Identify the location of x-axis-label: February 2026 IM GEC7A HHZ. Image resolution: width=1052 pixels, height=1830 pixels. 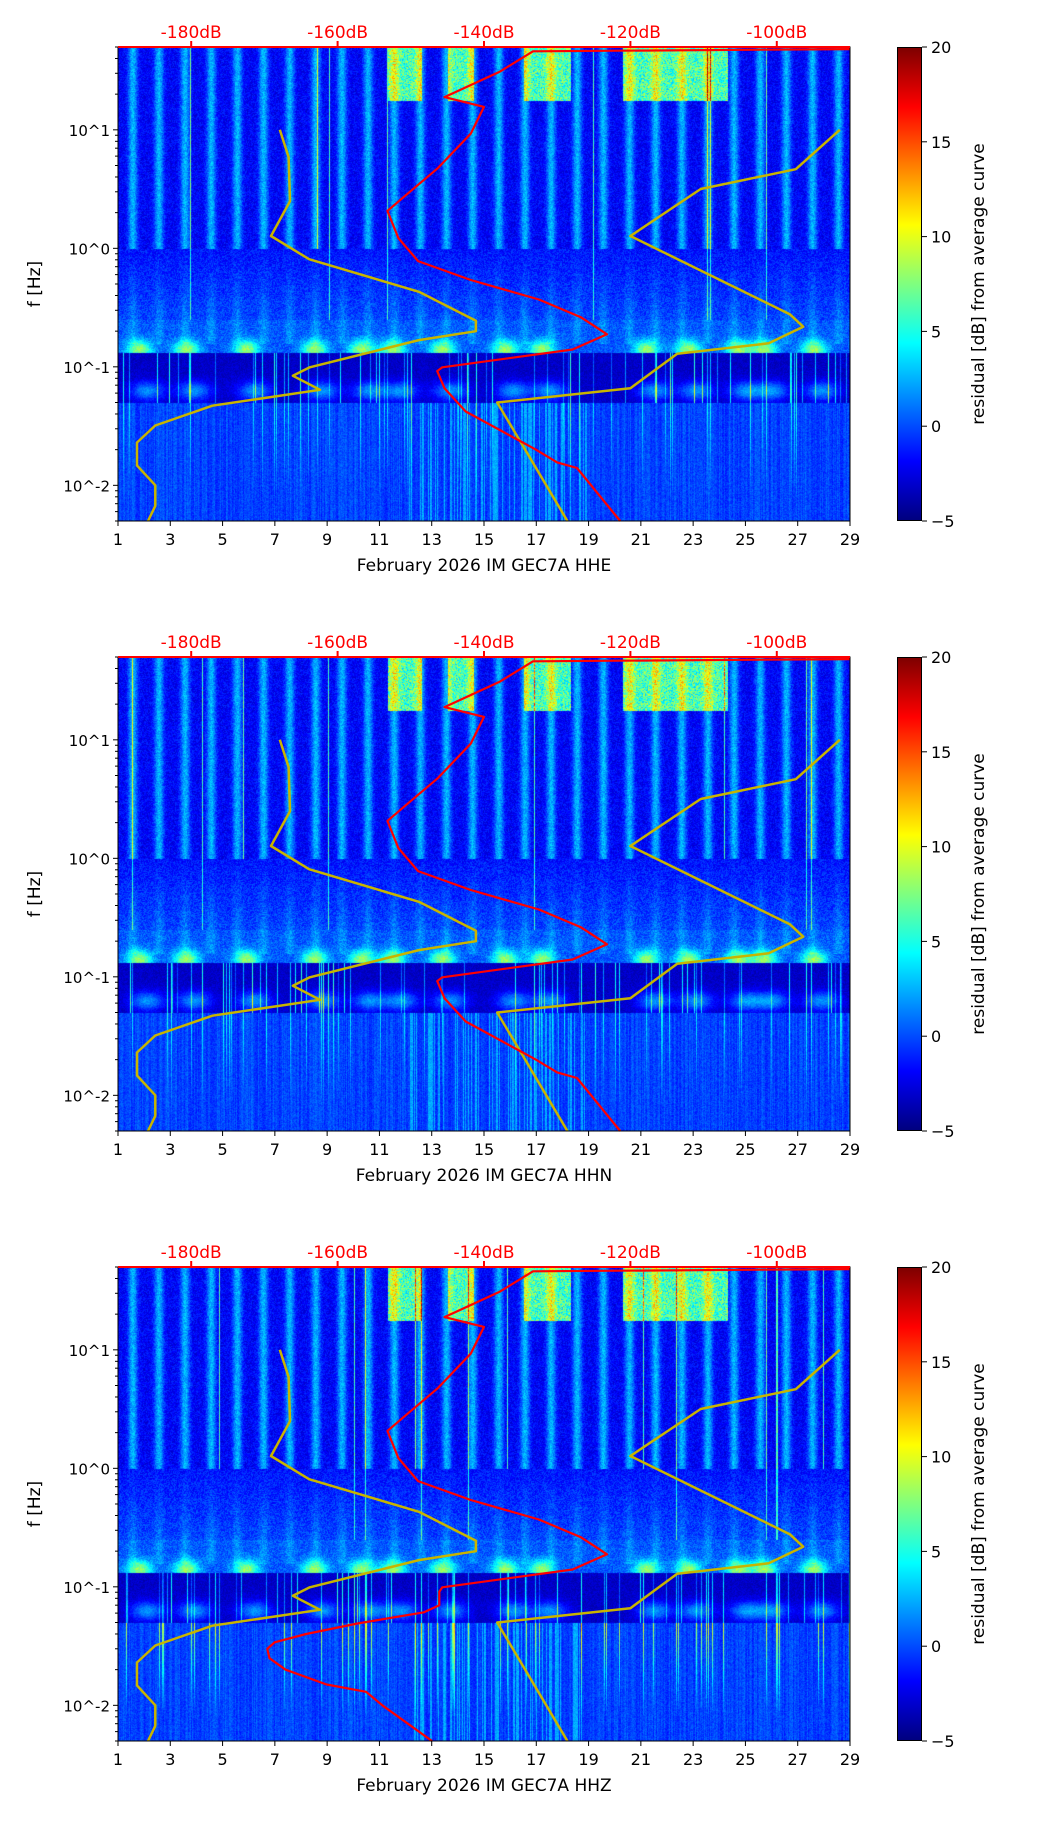
(483, 1786).